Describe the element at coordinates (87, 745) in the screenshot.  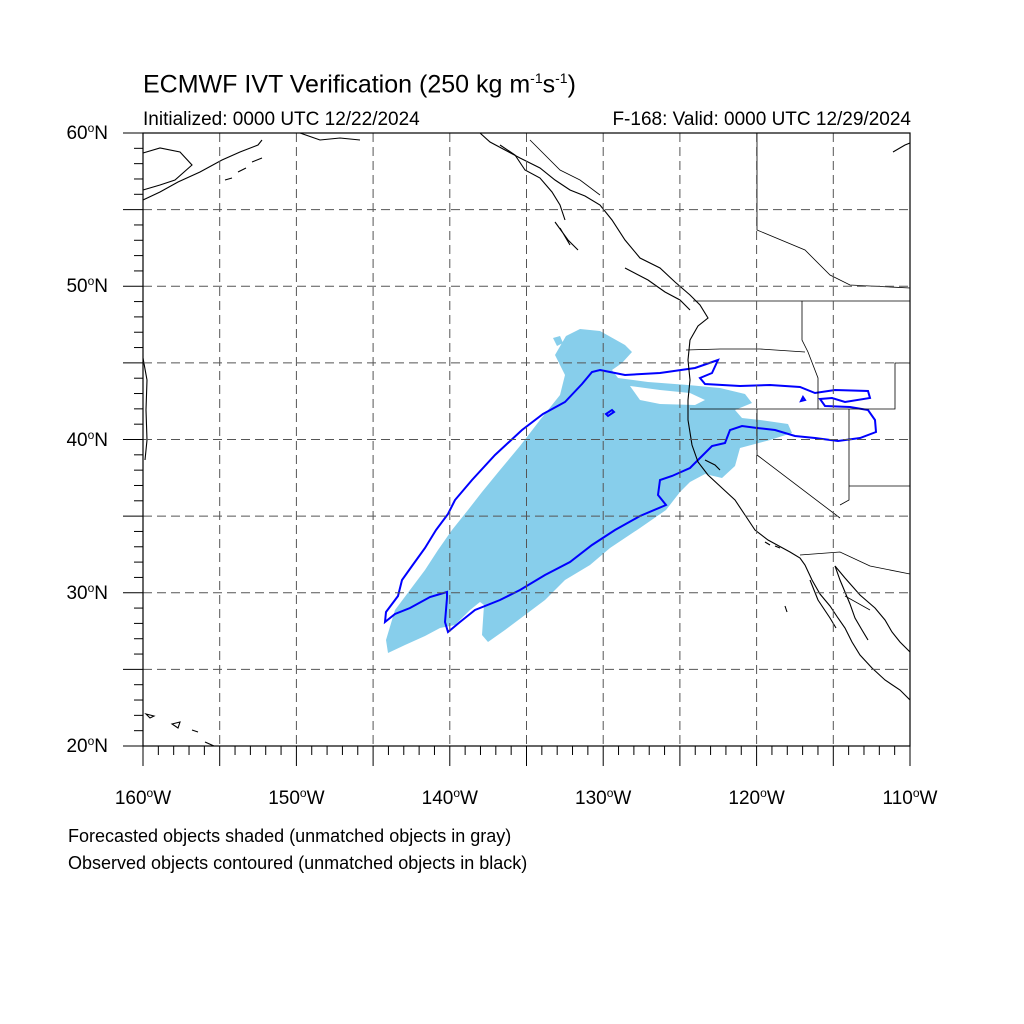
I see `latitude-label: 20oN` at that location.